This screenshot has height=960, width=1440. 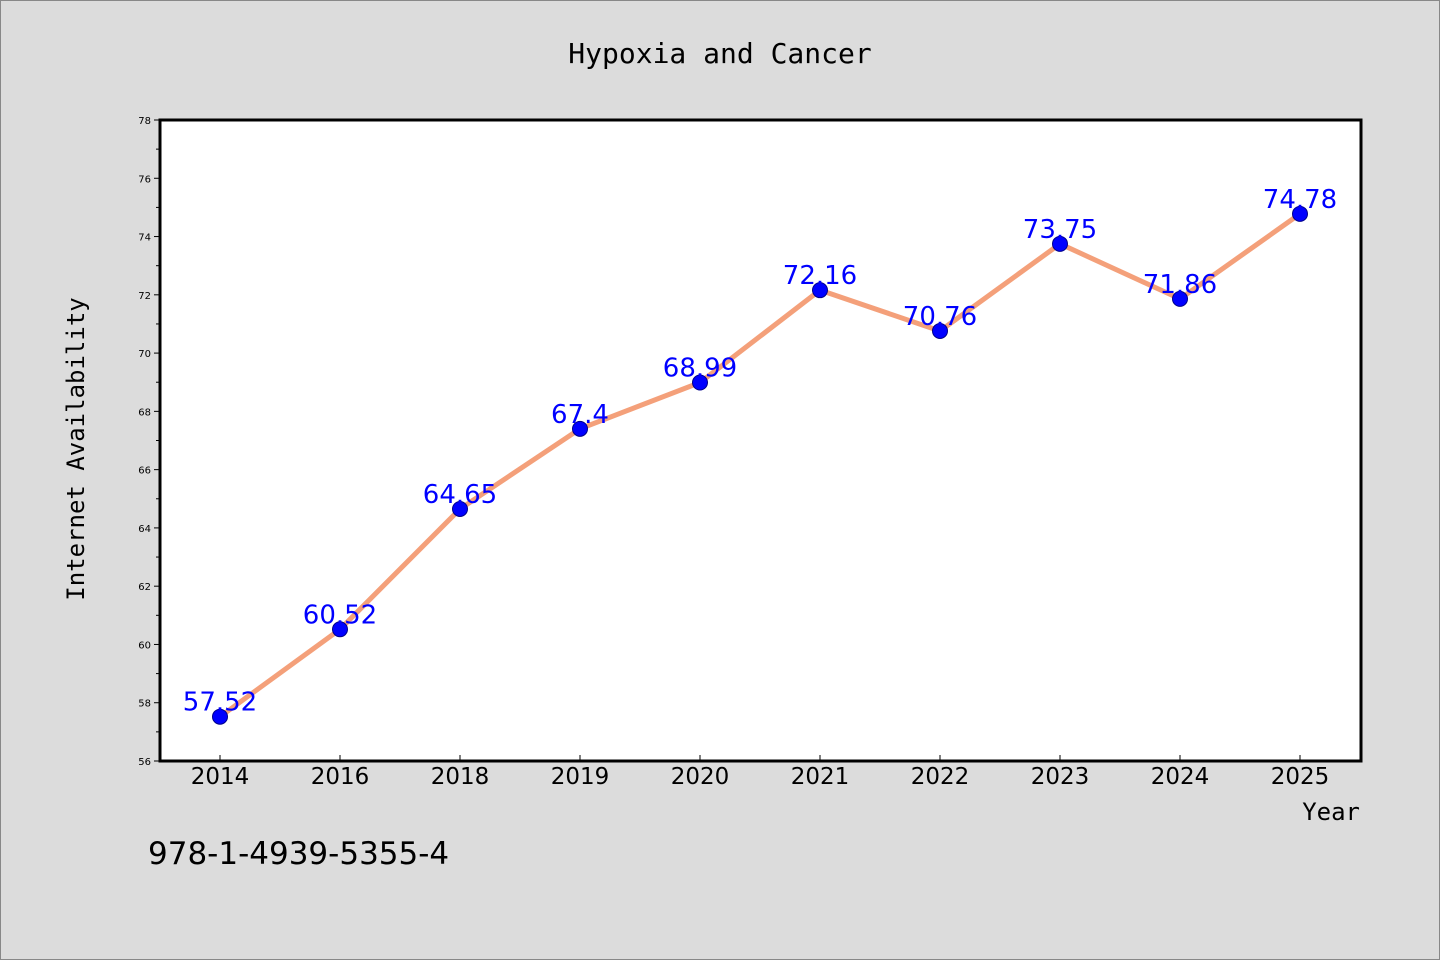 What do you see at coordinates (940, 317) in the screenshot?
I see `data-label: 70.76` at bounding box center [940, 317].